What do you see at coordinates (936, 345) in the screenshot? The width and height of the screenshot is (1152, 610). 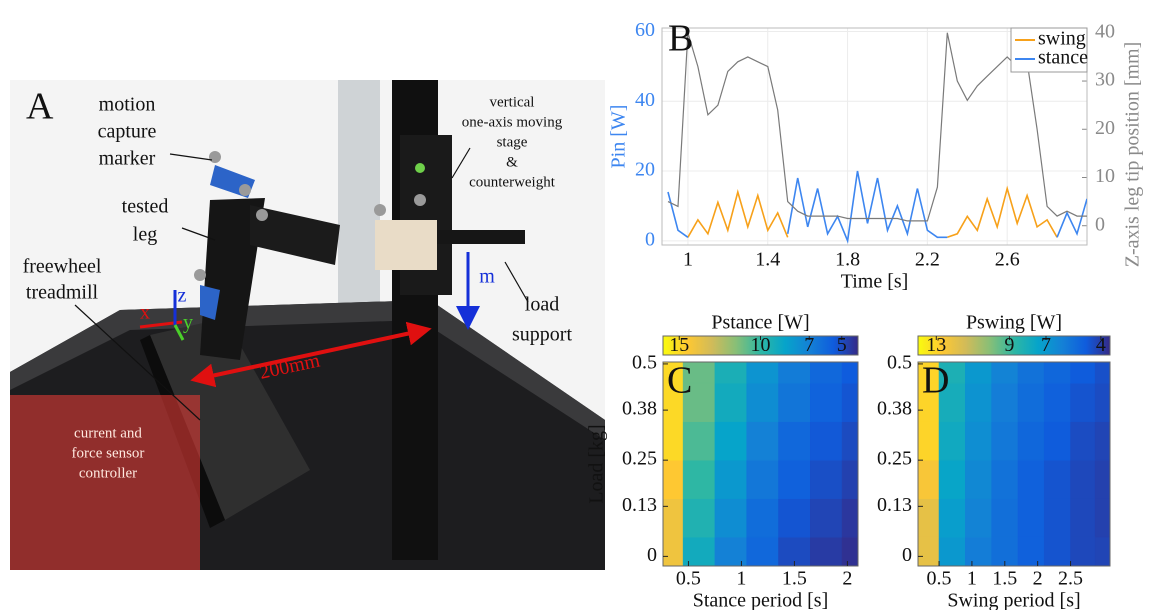 I see `colorbar-tick-label: 13` at bounding box center [936, 345].